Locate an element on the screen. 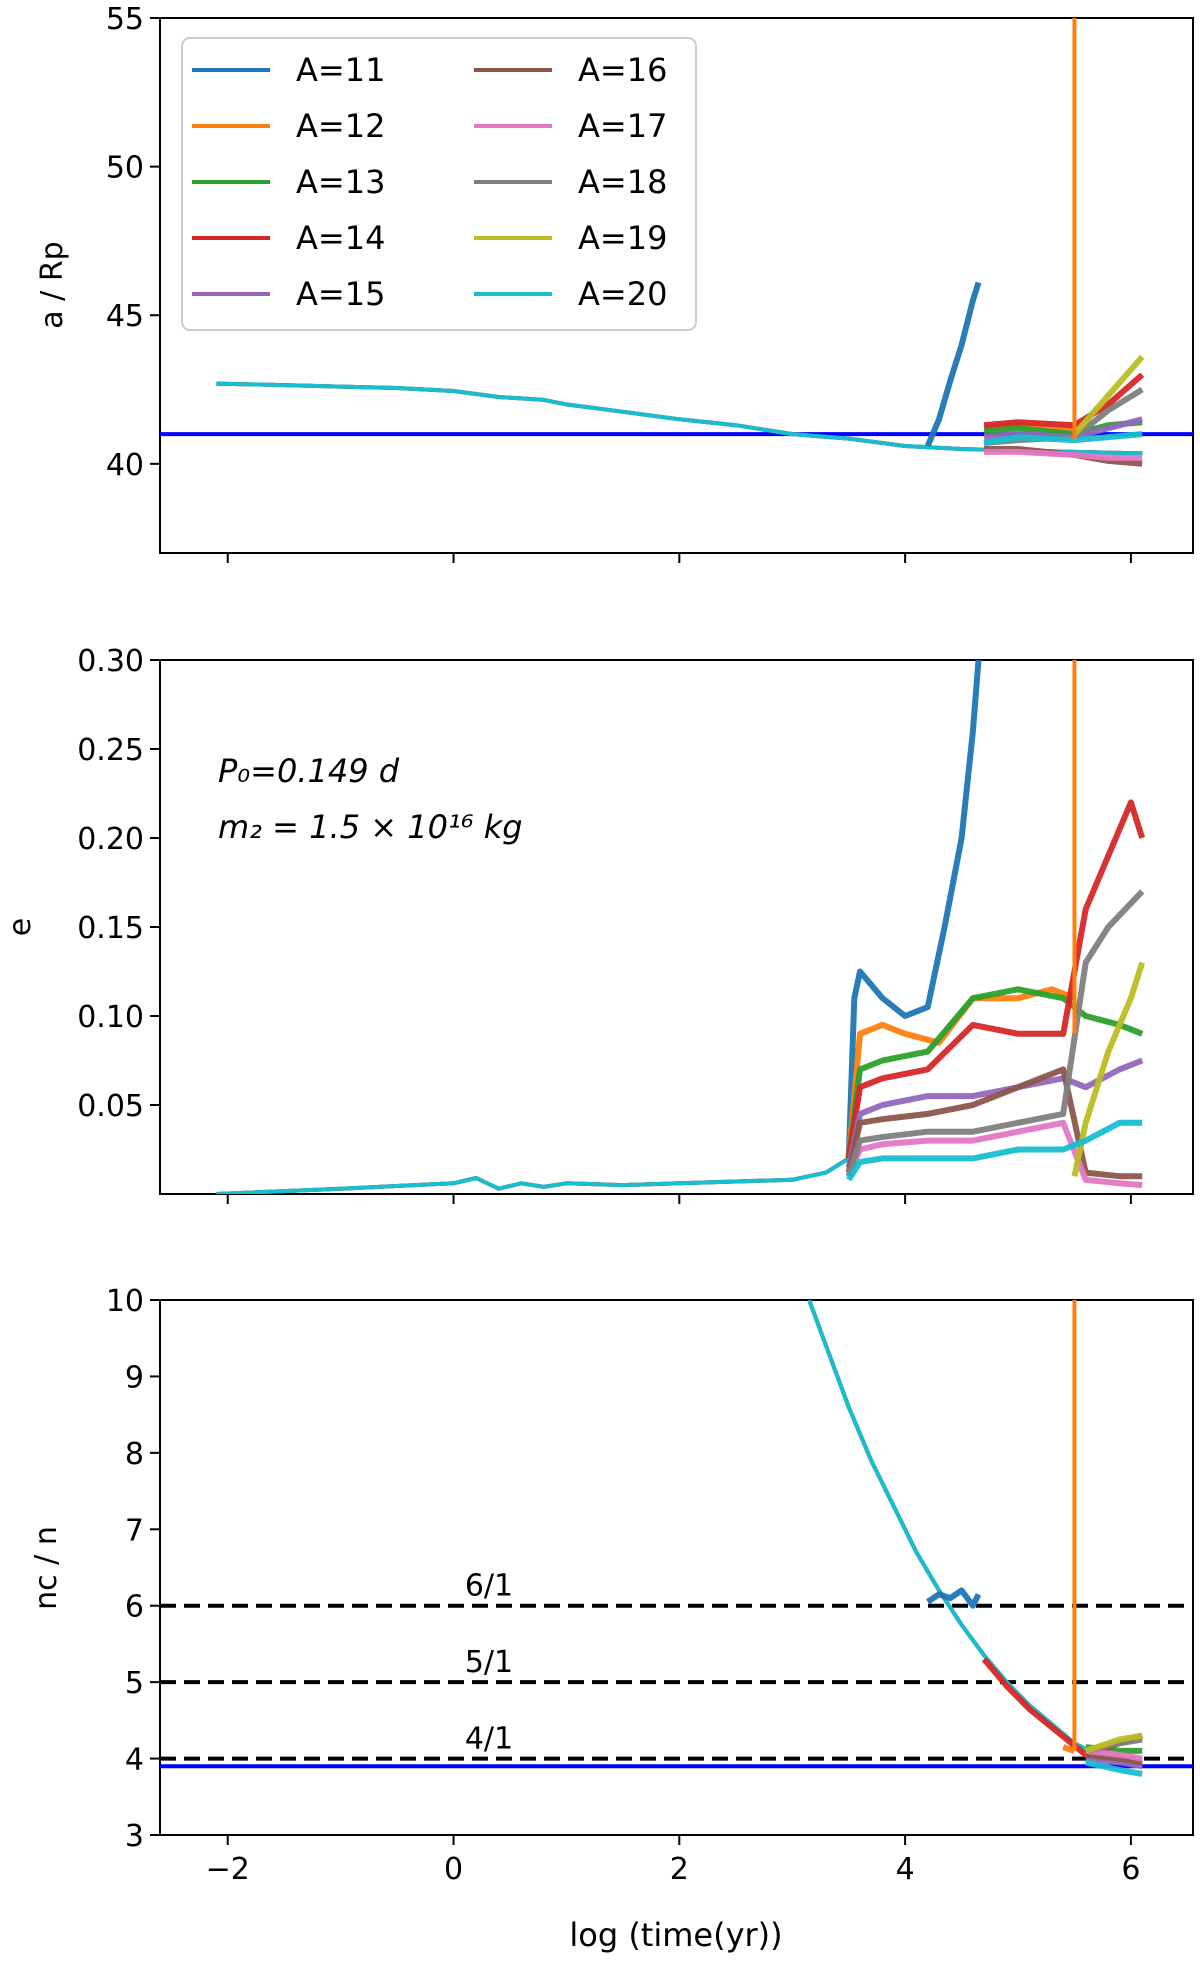 This screenshot has width=1200, height=1962. legend-label-a19: A=19 is located at coordinates (622, 238).